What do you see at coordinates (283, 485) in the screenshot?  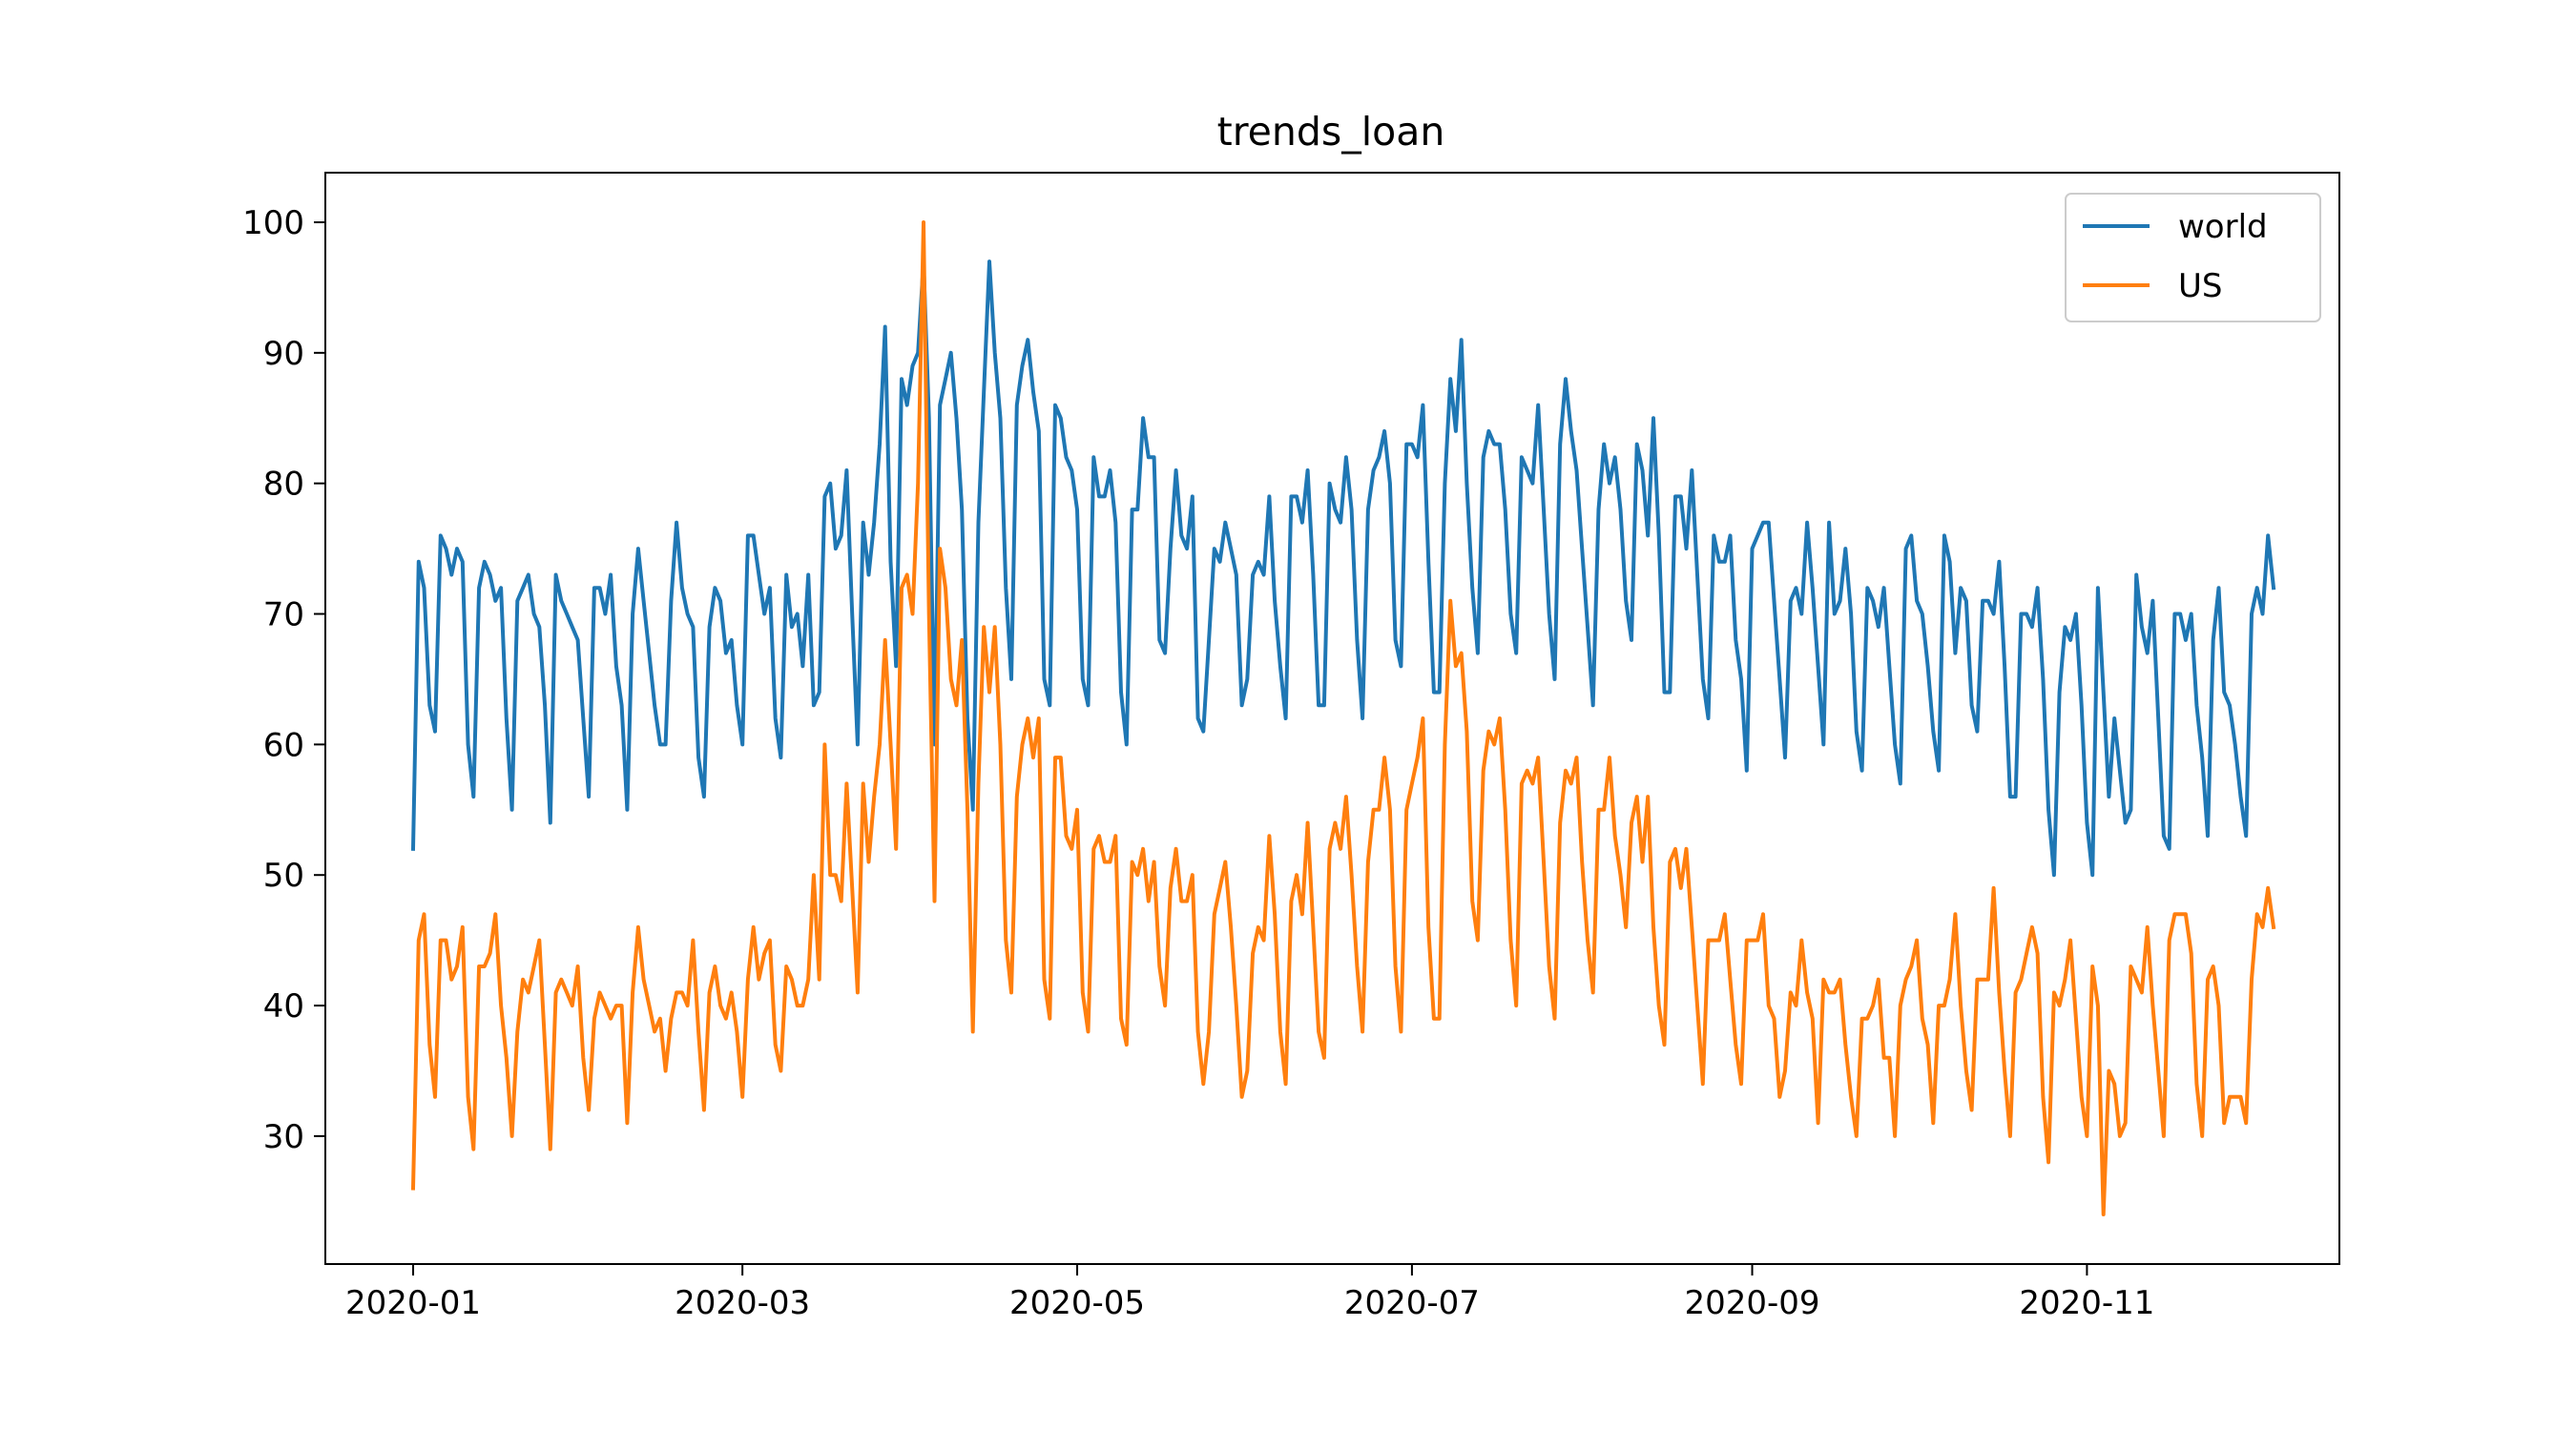 I see `y-tick-label: 80` at bounding box center [283, 485].